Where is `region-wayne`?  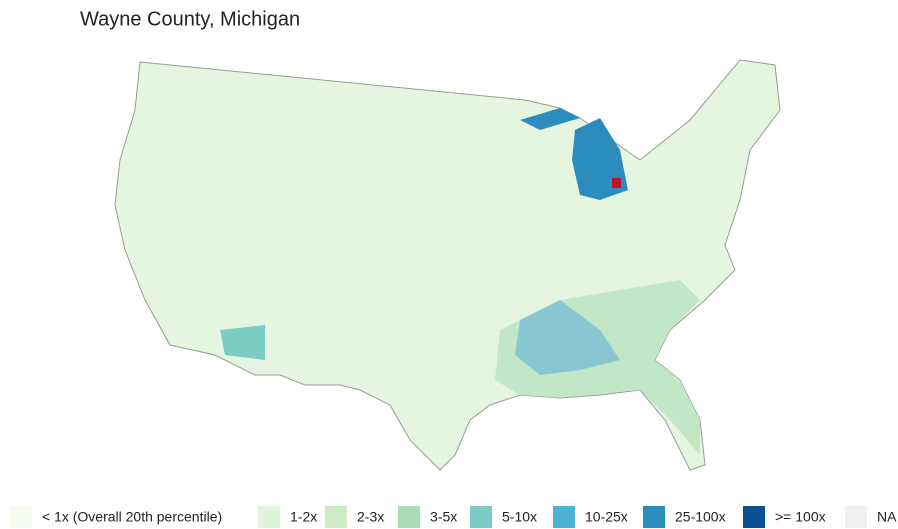 region-wayne is located at coordinates (616, 183).